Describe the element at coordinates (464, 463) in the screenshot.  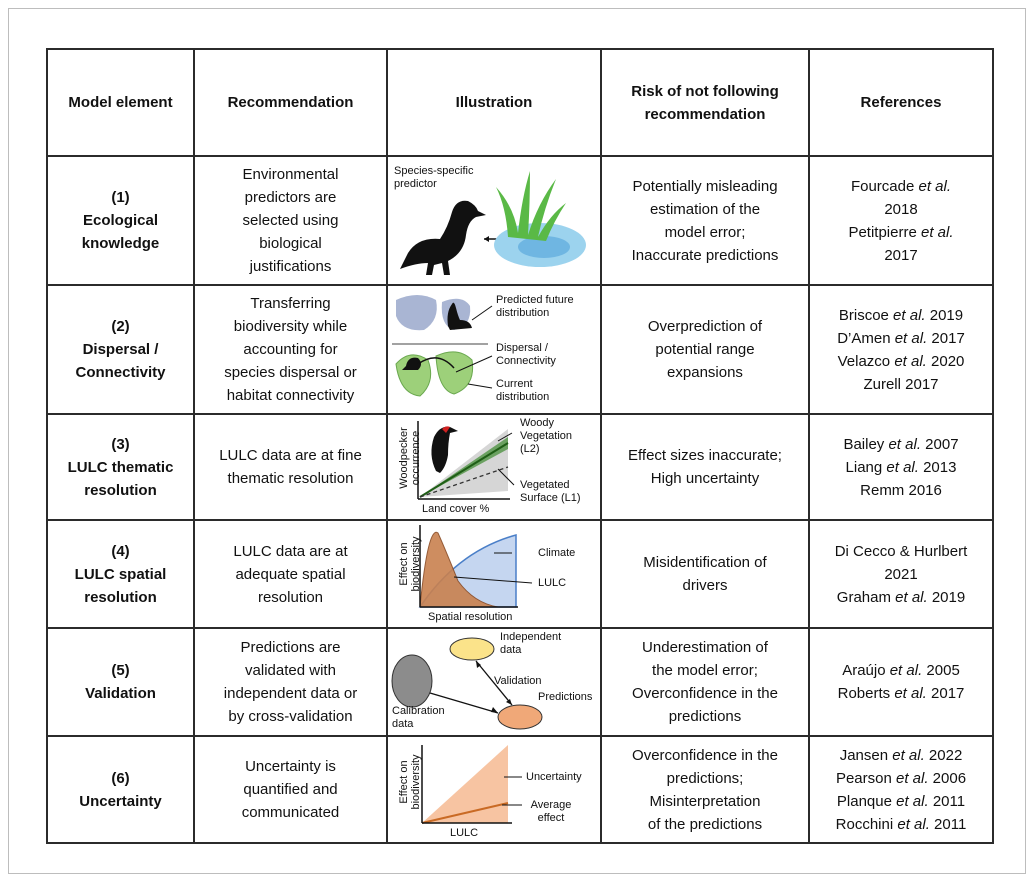
I see `uncertainty-wedge` at that location.